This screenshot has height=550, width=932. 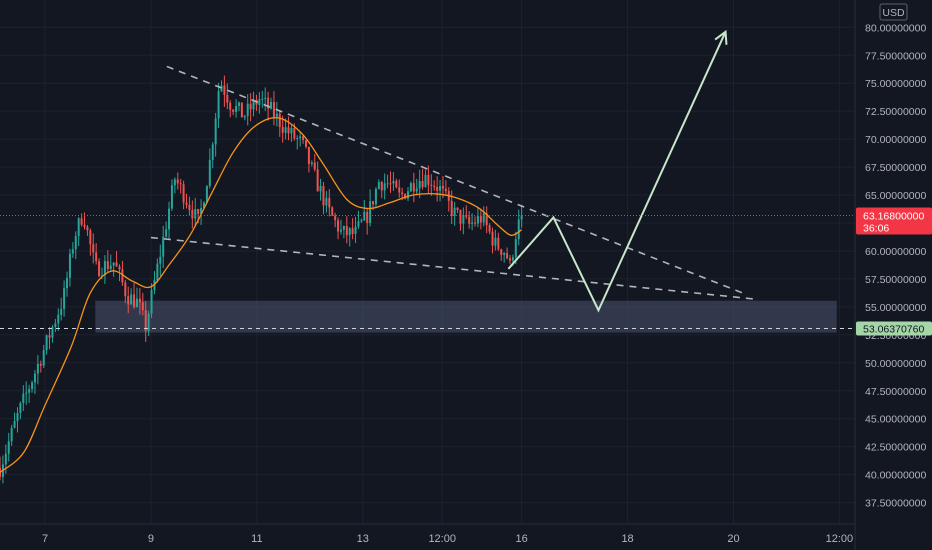 What do you see at coordinates (617, 172) in the screenshot?
I see `projection-path` at bounding box center [617, 172].